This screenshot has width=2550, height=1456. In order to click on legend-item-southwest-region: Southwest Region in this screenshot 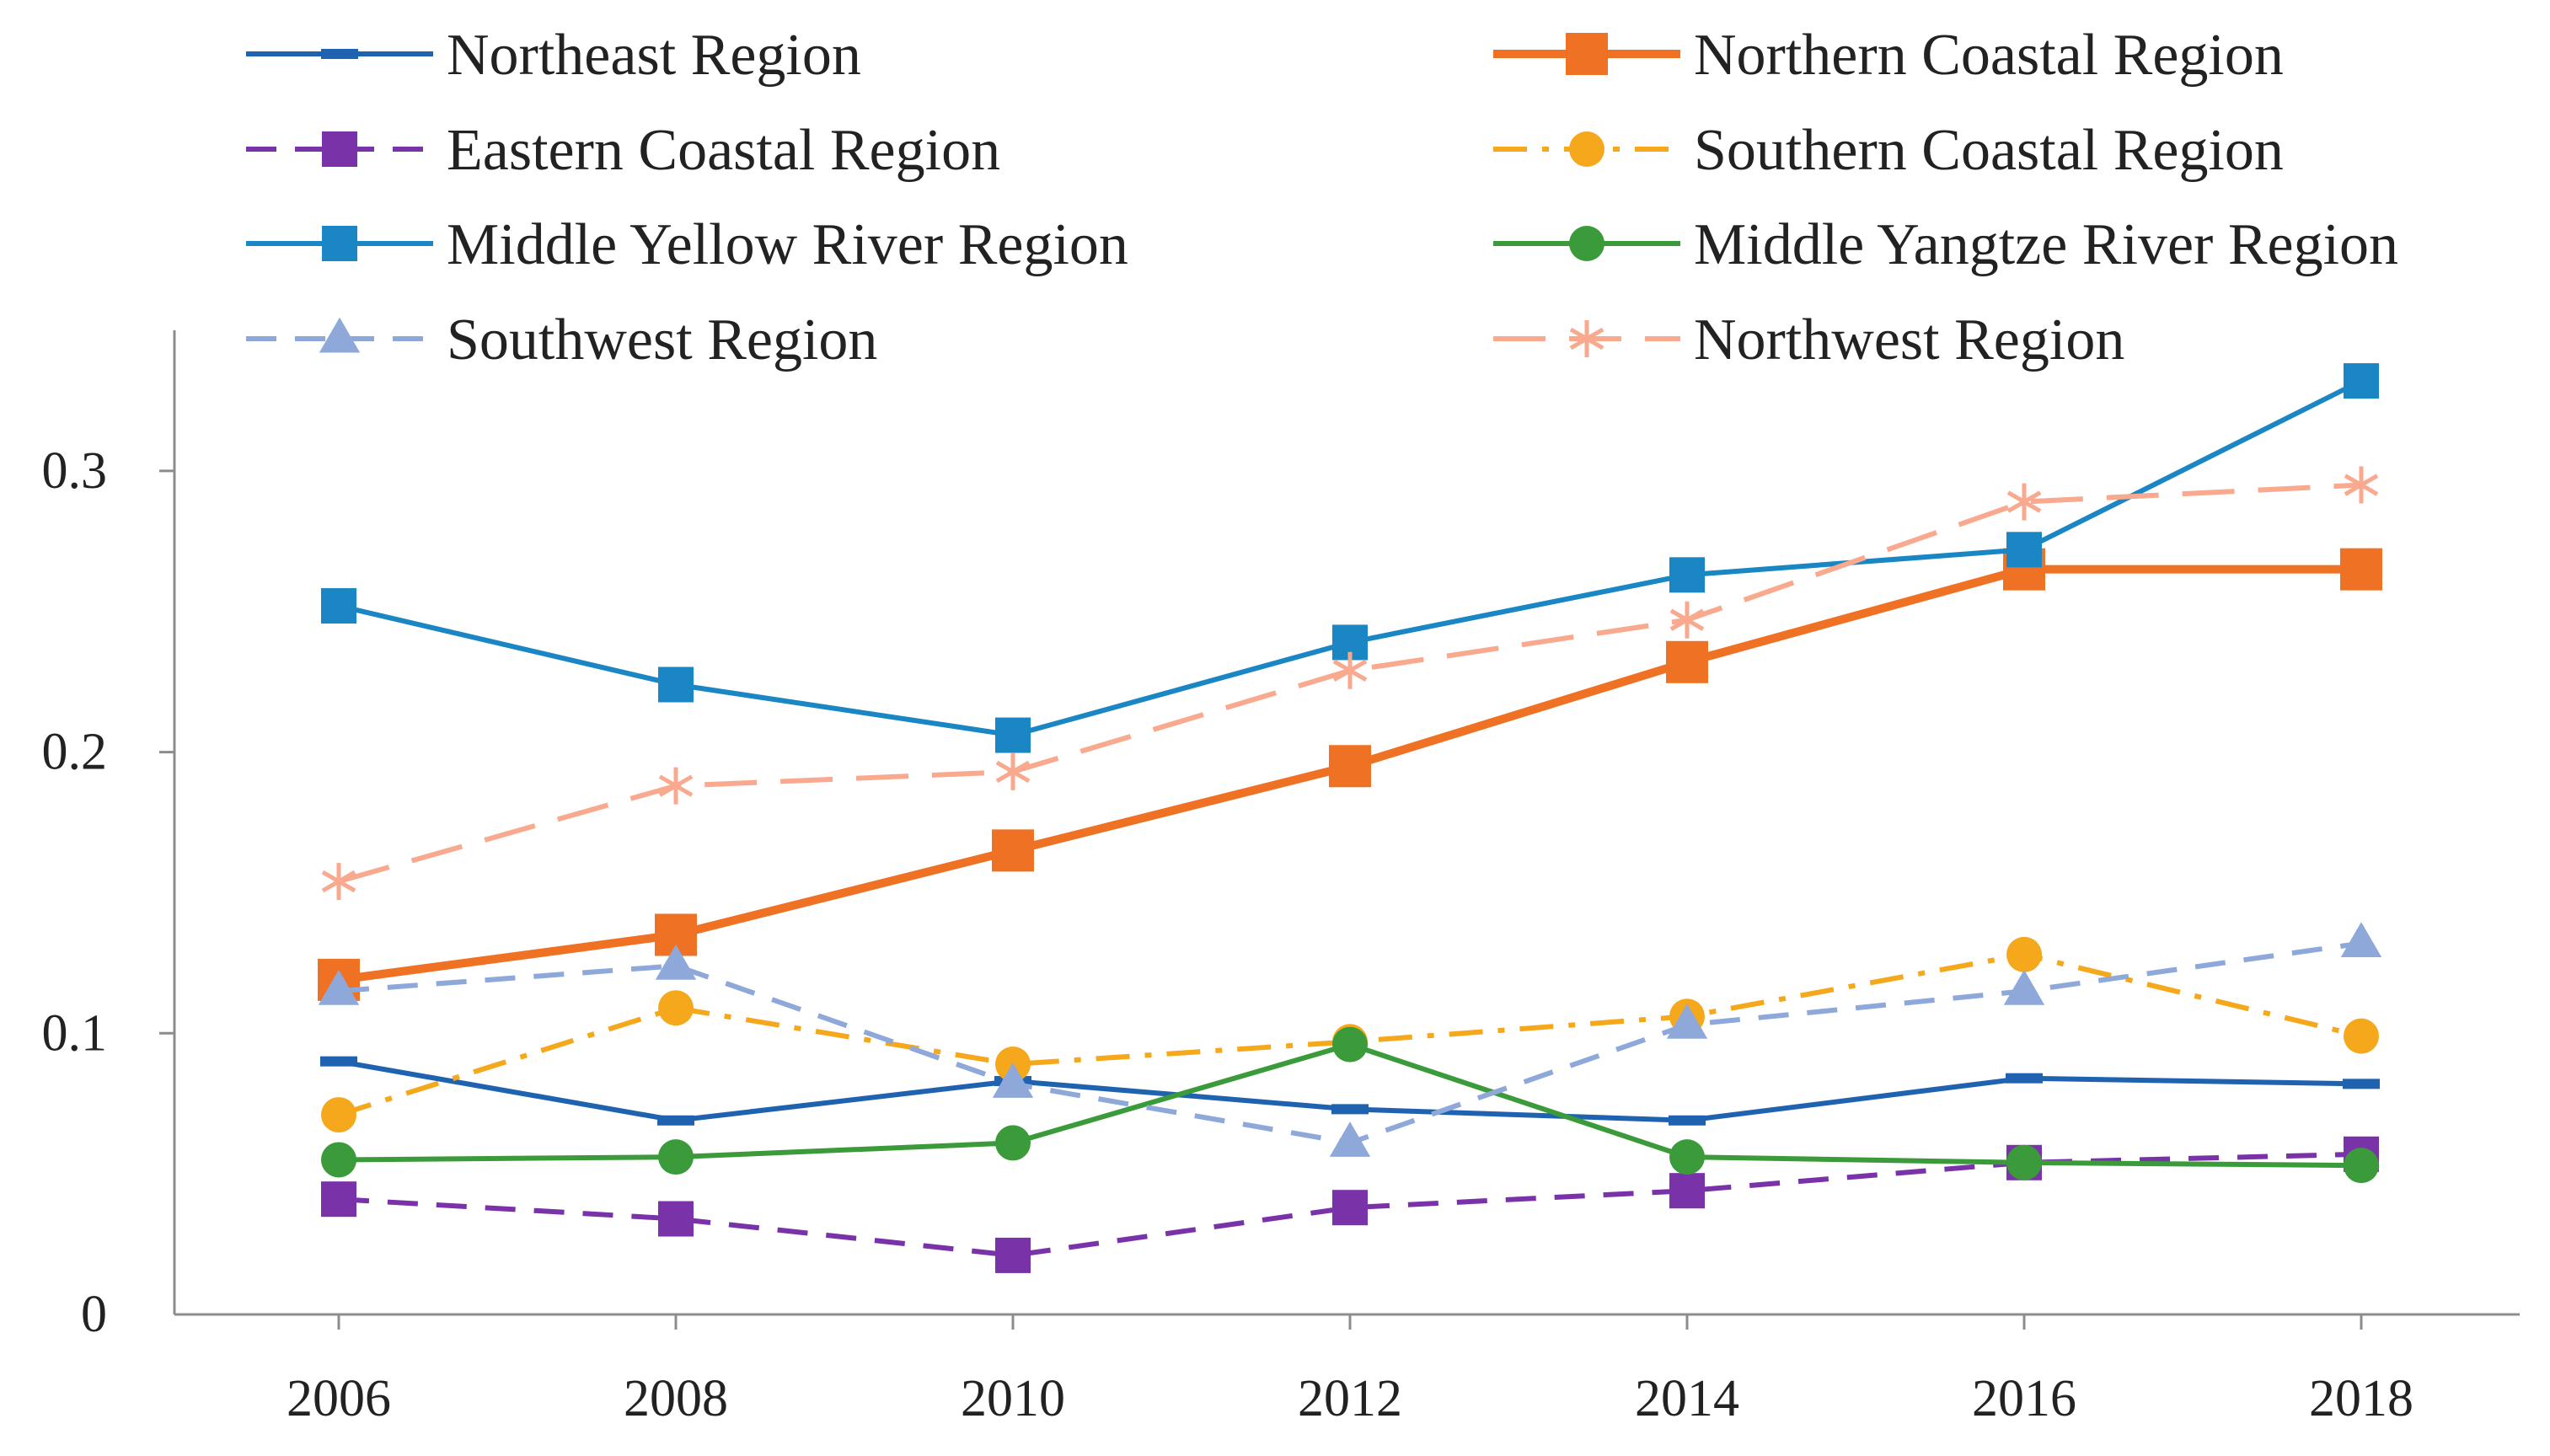, I will do `click(561, 340)`.